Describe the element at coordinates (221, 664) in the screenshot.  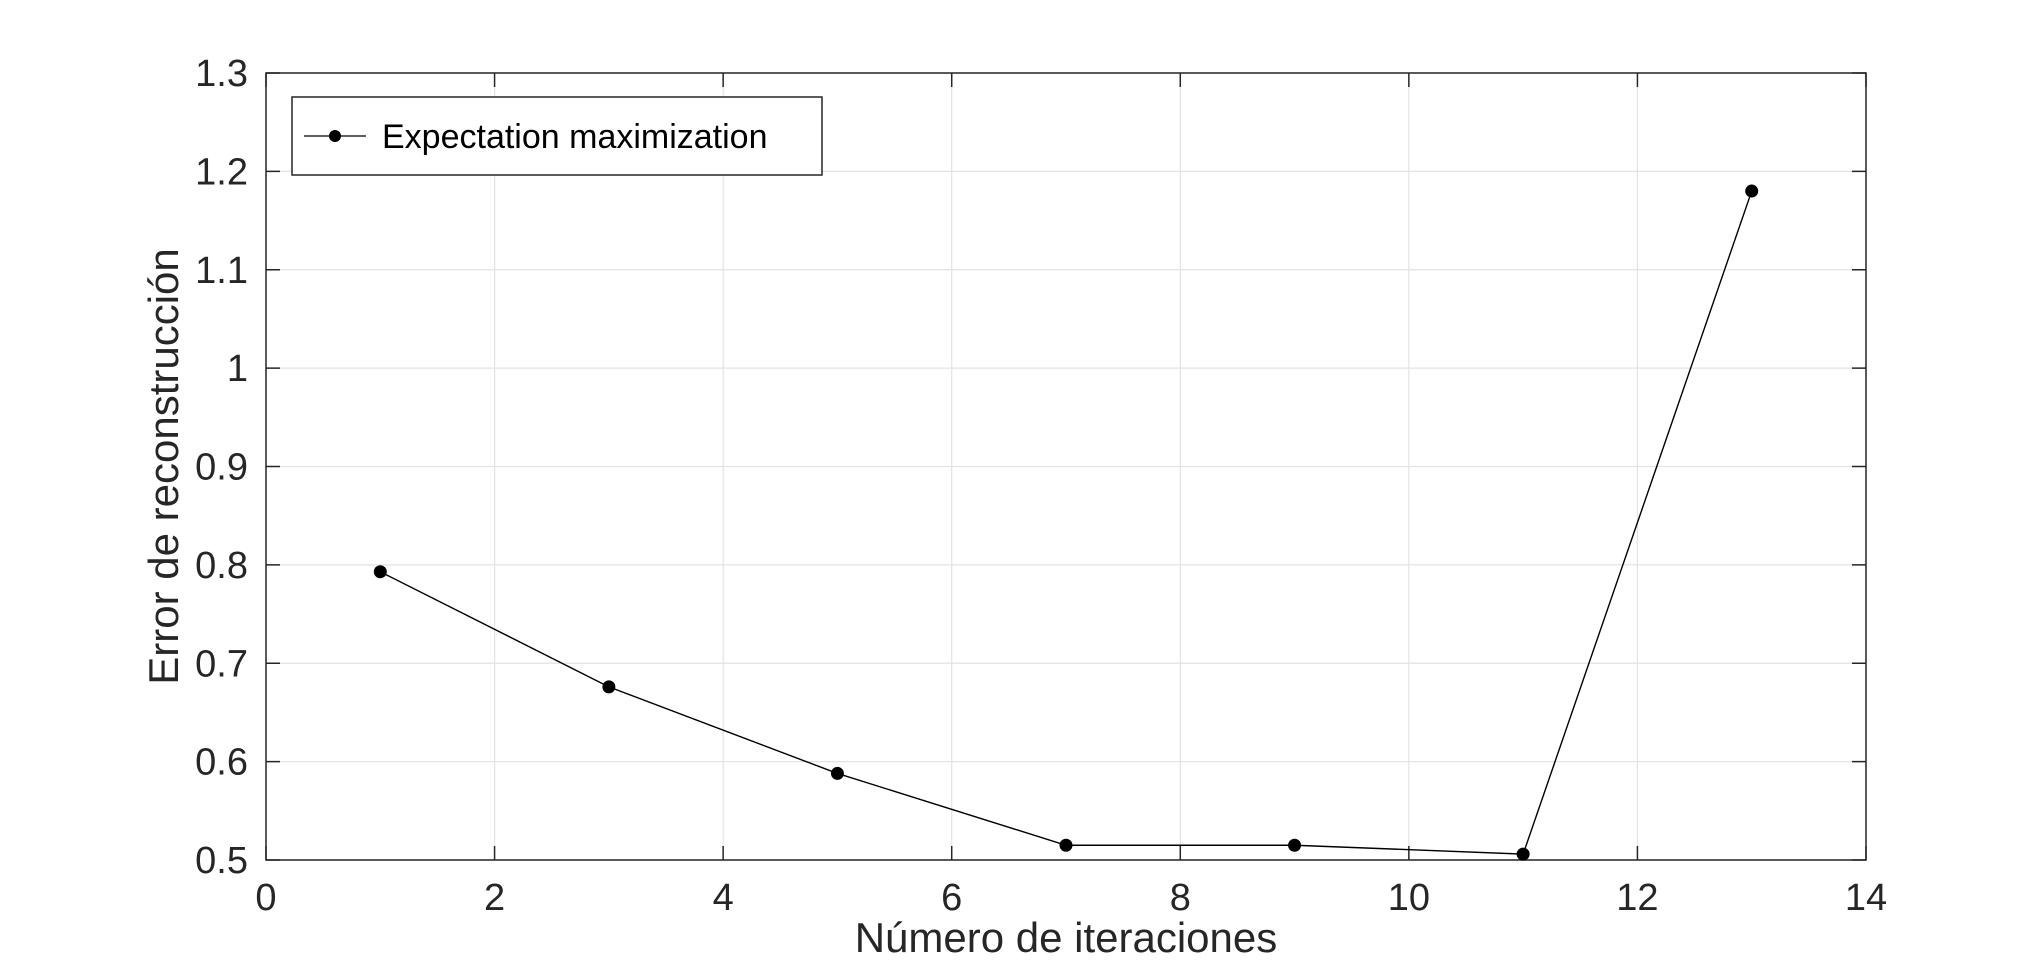
I see `y-tick-label: 0.7` at that location.